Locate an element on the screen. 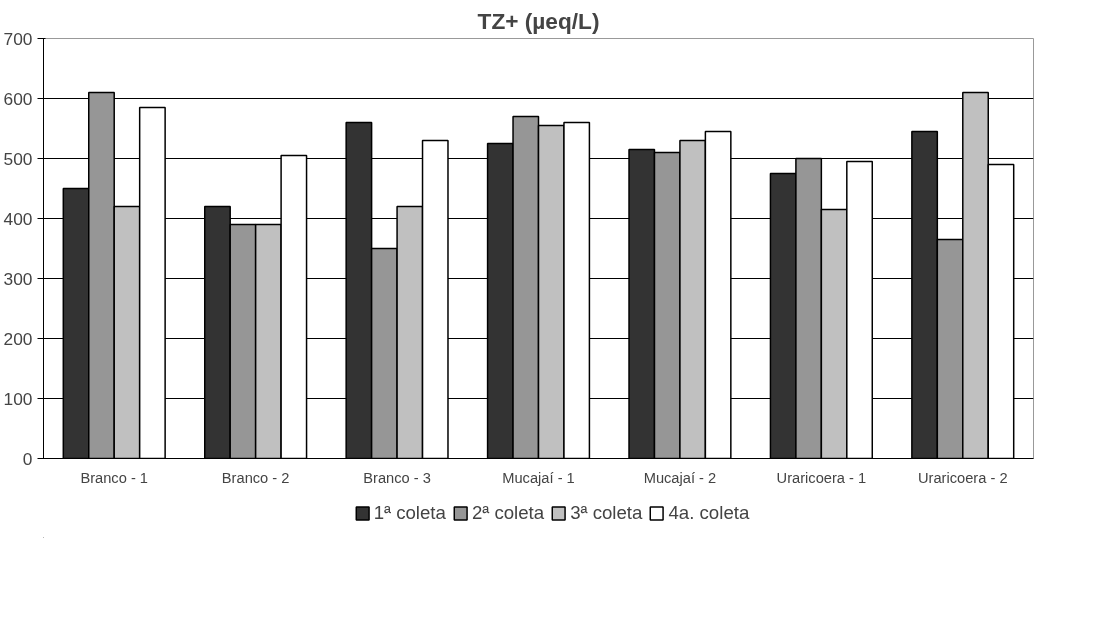  legend-label: 4a. coleta is located at coordinates (709, 513).